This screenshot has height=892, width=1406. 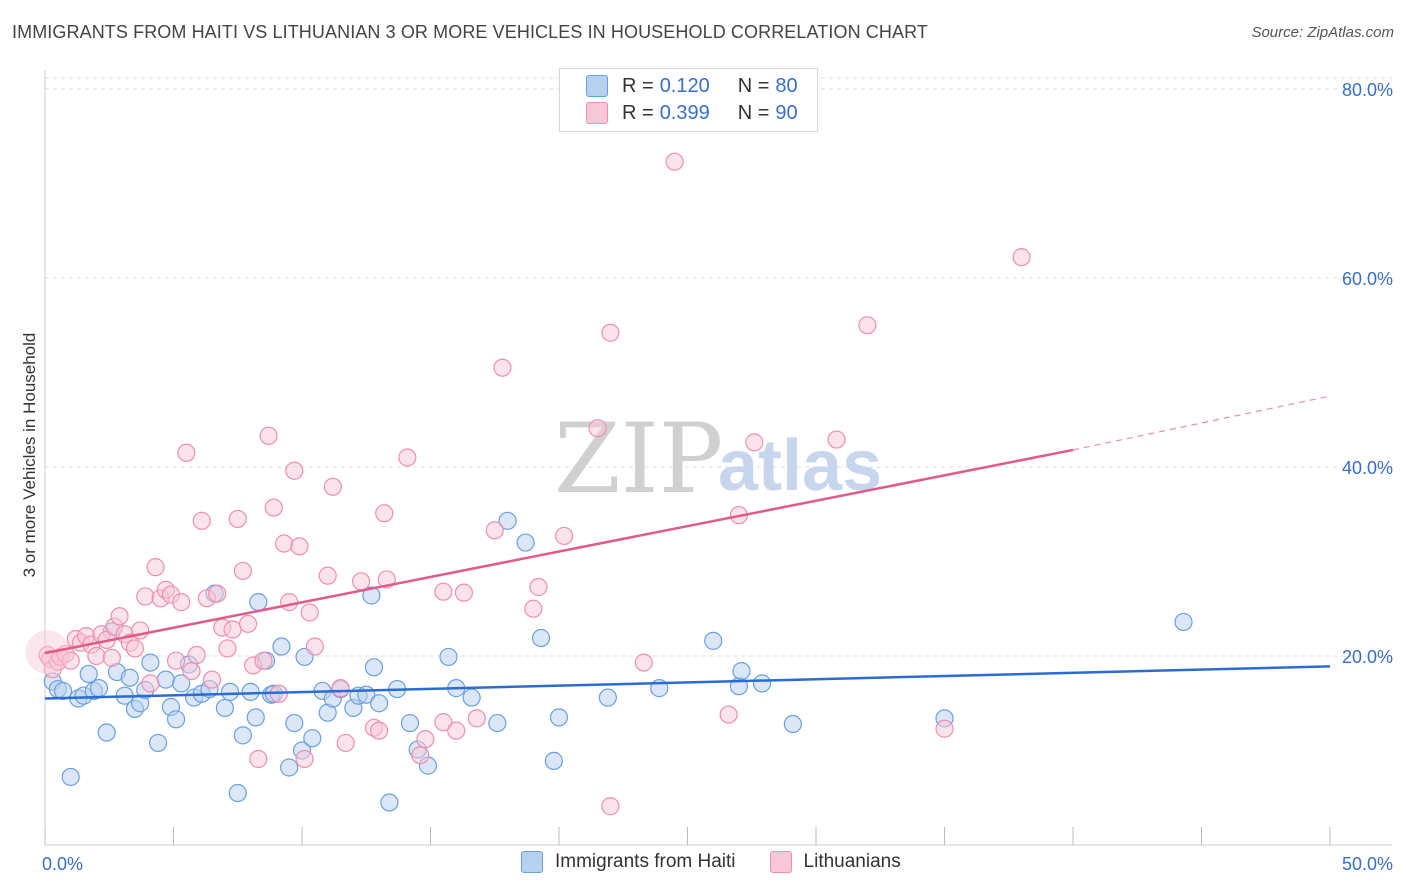 What do you see at coordinates (62, 864) in the screenshot?
I see `x-tick-label: 0.0%` at bounding box center [62, 864].